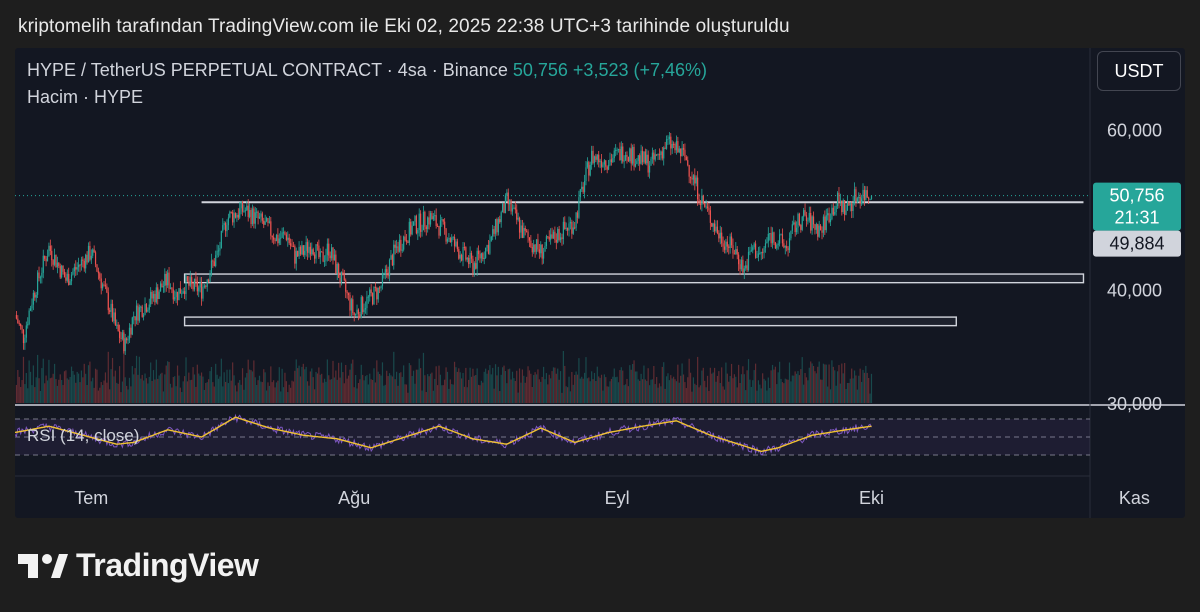  What do you see at coordinates (167, 564) in the screenshot?
I see `brand-name: TradingView` at bounding box center [167, 564].